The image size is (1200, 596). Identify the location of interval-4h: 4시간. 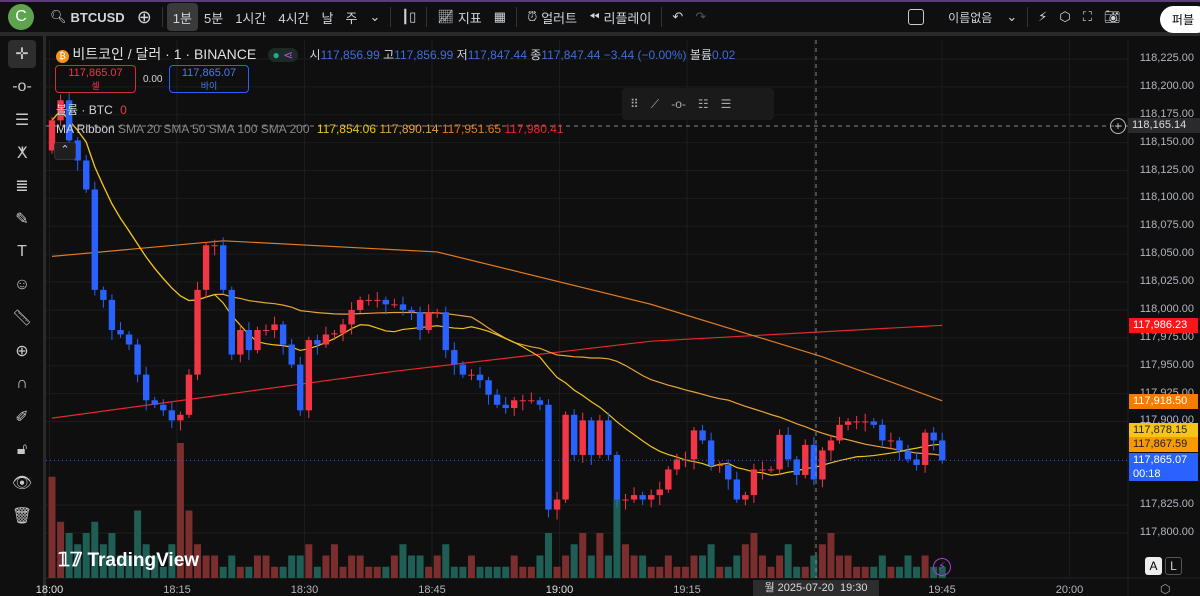
(294, 18).